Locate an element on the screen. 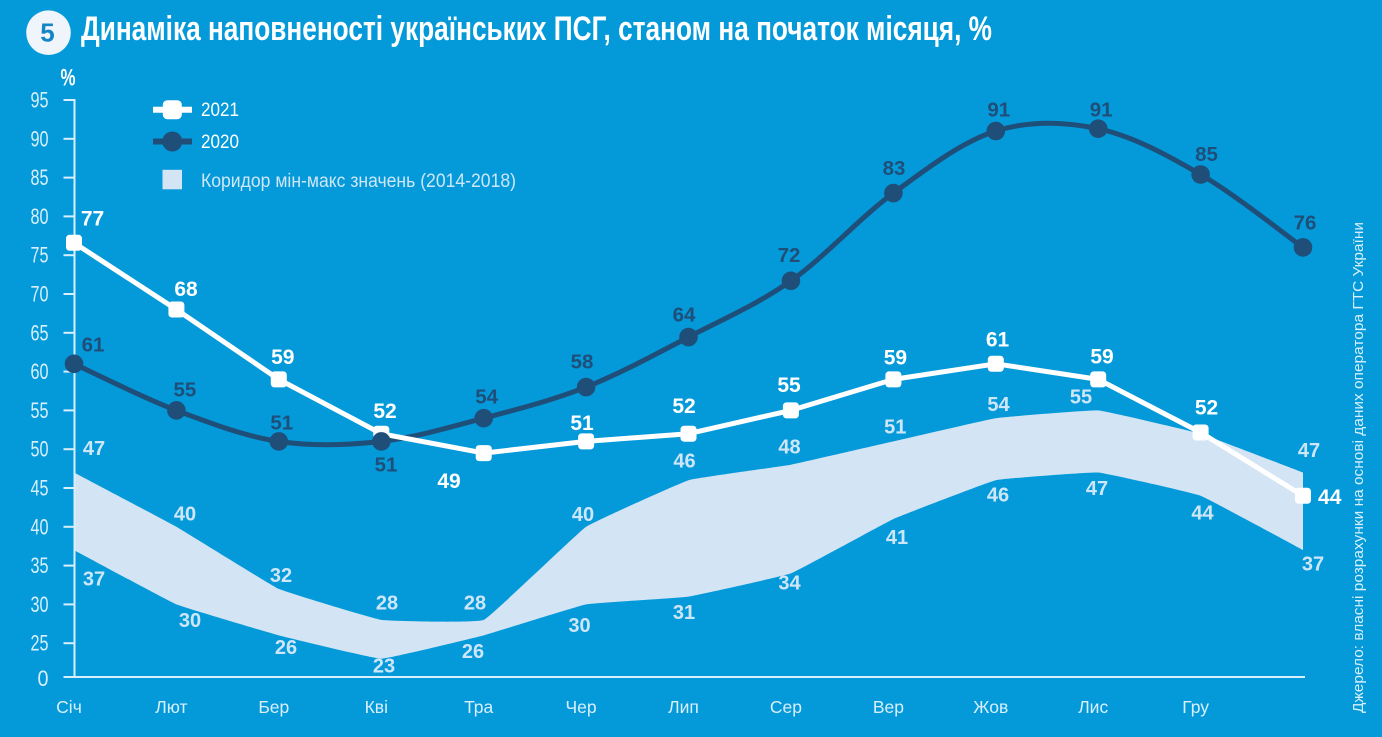 This screenshot has width=1382, height=737. svg-text: Лют is located at coordinates (171, 707).